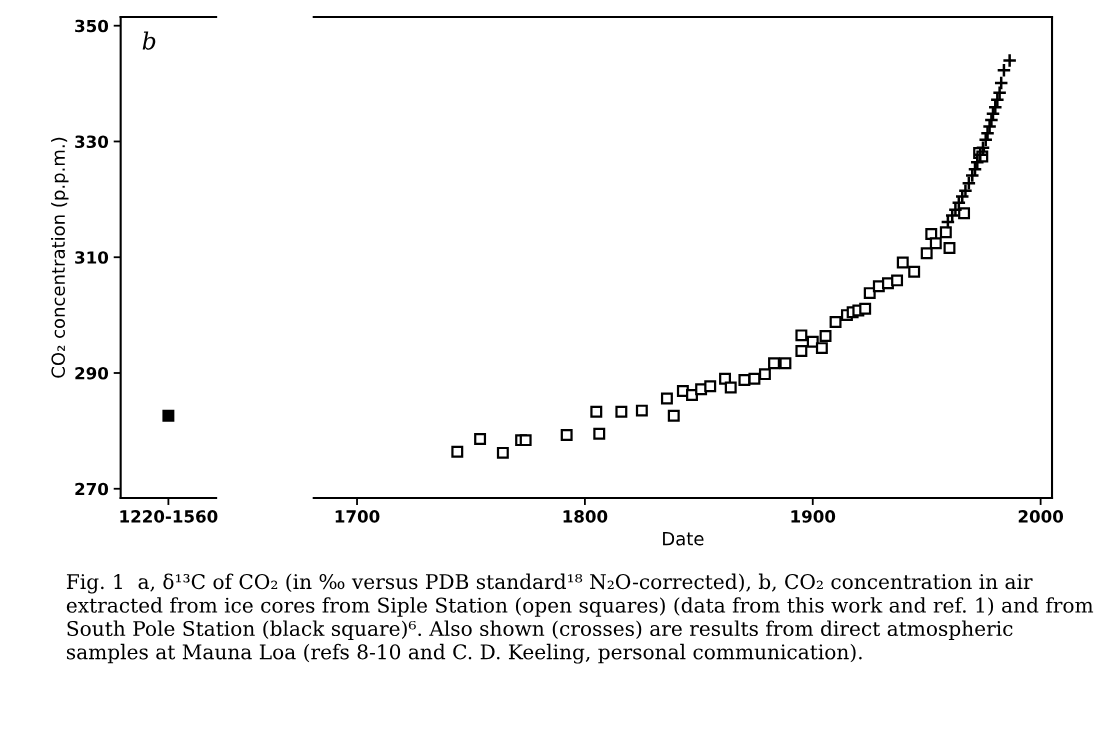 Image resolution: width=1097 pixels, height=740 pixels. I want to click on y-axis-title: CO₂ concentration (p.p.m.), so click(60, 257).